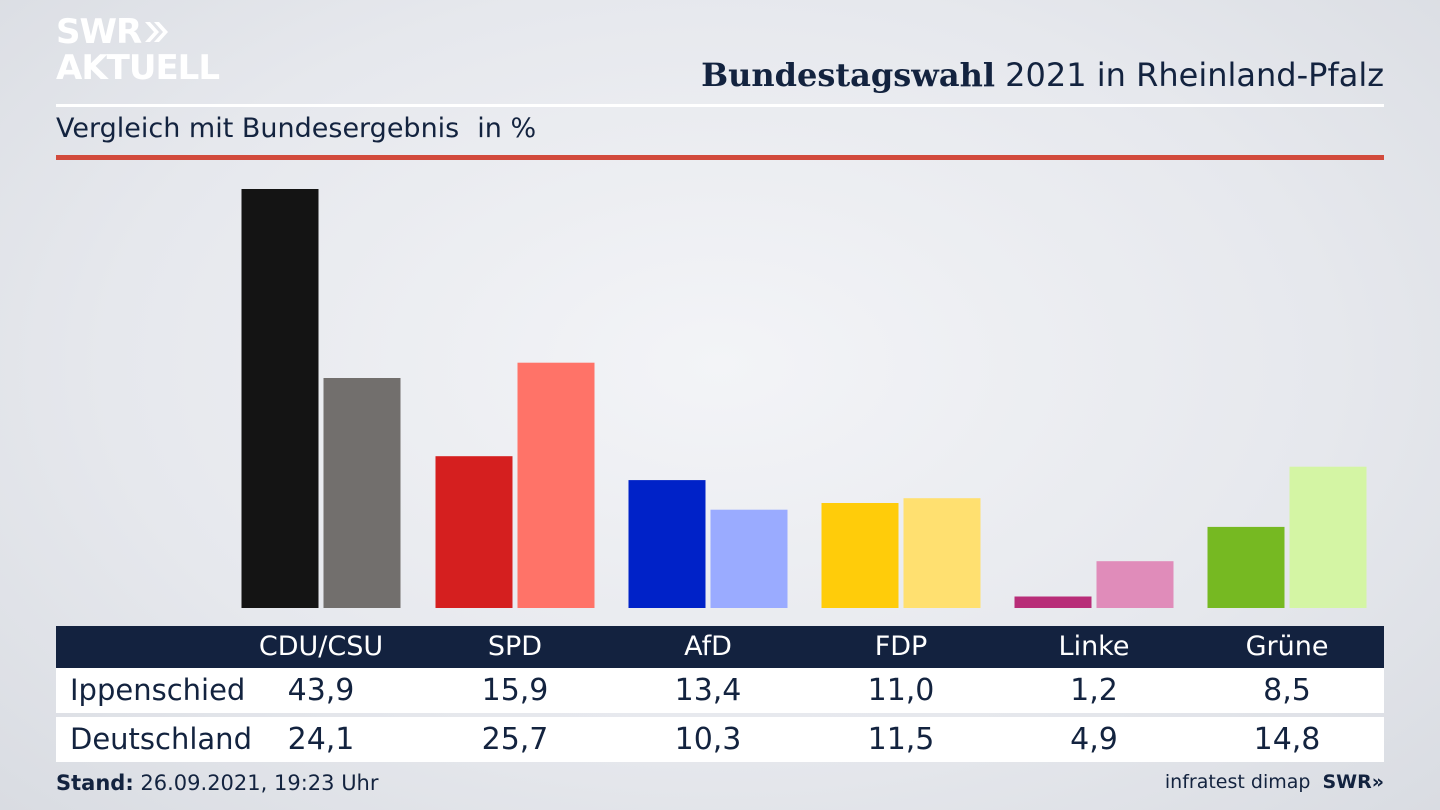 The image size is (1440, 810). What do you see at coordinates (1194, 75) in the screenshot?
I see `title-rest: 2021 in Rheinland-Pfalz` at bounding box center [1194, 75].